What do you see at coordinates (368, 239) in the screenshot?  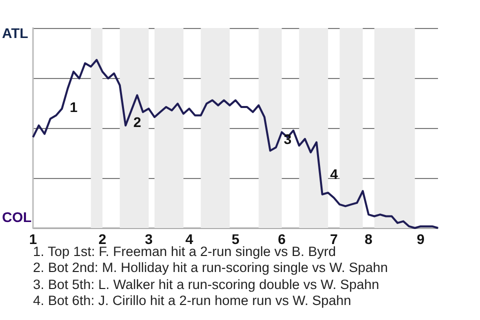 I see `x-tick-label: 8` at bounding box center [368, 239].